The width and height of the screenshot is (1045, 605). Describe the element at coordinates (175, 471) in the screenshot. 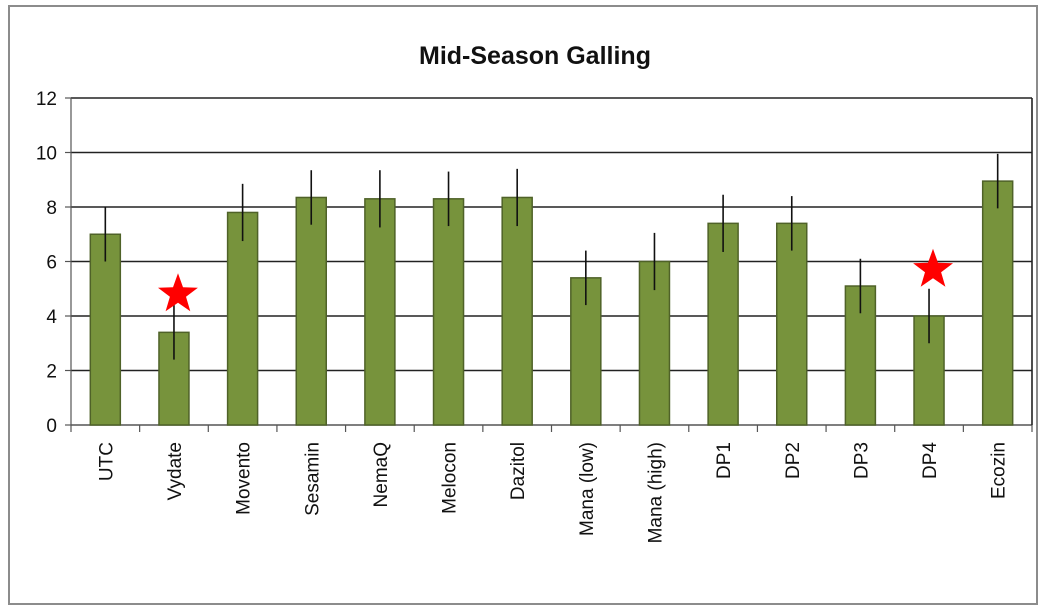

I see `x-tick-label: Vydate` at that location.